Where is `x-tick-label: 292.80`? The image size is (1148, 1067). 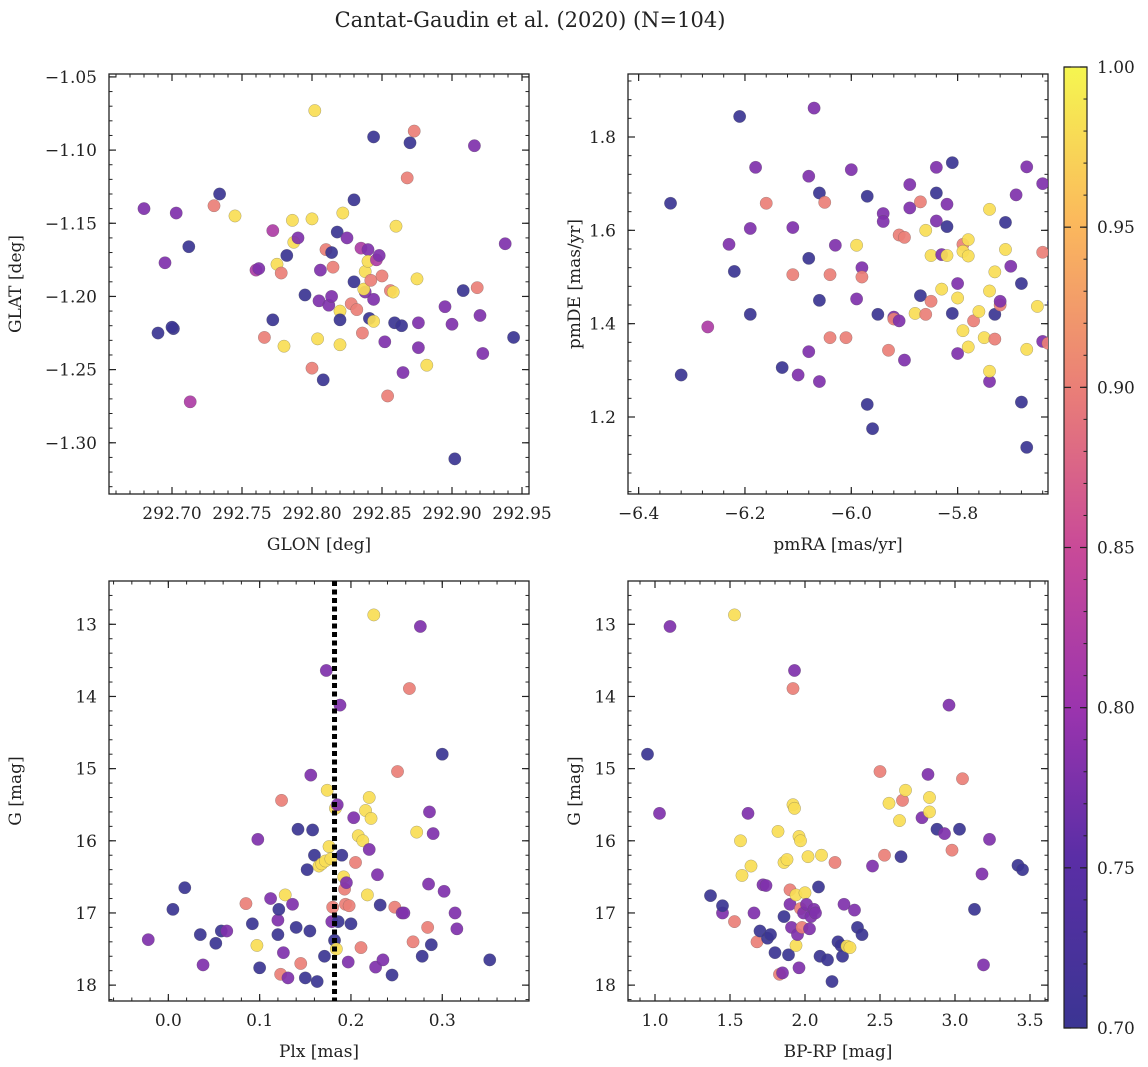
x-tick-label: 292.80 is located at coordinates (311, 514).